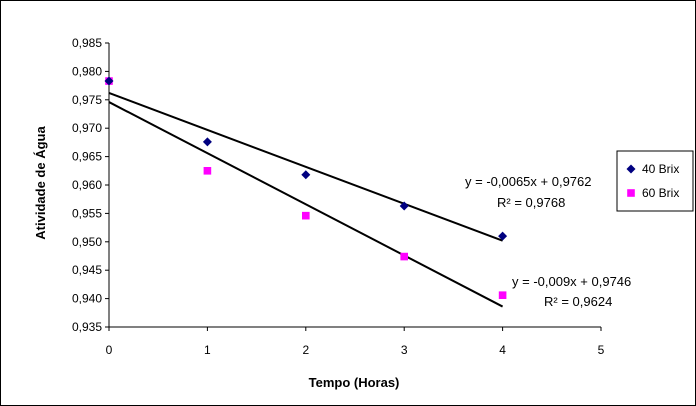  What do you see at coordinates (660, 193) in the screenshot?
I see `legend-label-60-brix: 60 Brix` at bounding box center [660, 193].